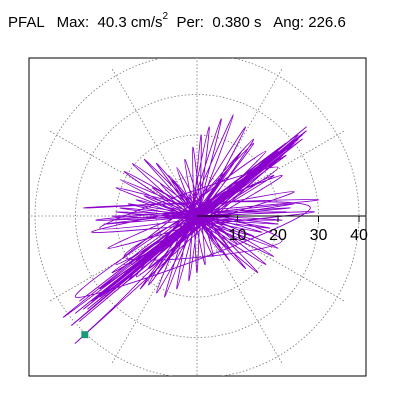 The height and width of the screenshot is (400, 400). What do you see at coordinates (278, 235) in the screenshot?
I see `radial-tick-label-20: 20` at bounding box center [278, 235].